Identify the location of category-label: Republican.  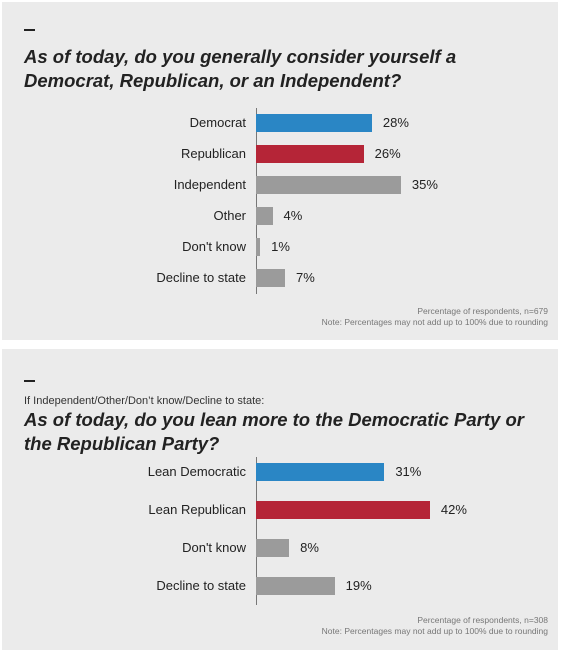
(213, 153).